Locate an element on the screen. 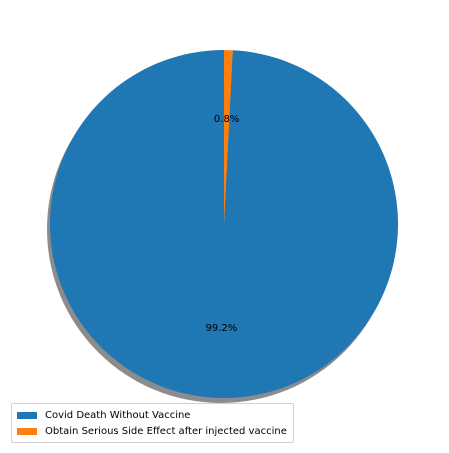 The image size is (449, 453). pie-labels: 99.2% 0.8% is located at coordinates (222, 224).